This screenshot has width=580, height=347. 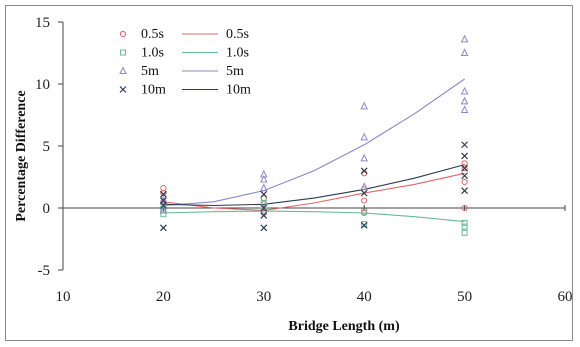 What do you see at coordinates (42, 23) in the screenshot?
I see `y-tick-label: 15` at bounding box center [42, 23].